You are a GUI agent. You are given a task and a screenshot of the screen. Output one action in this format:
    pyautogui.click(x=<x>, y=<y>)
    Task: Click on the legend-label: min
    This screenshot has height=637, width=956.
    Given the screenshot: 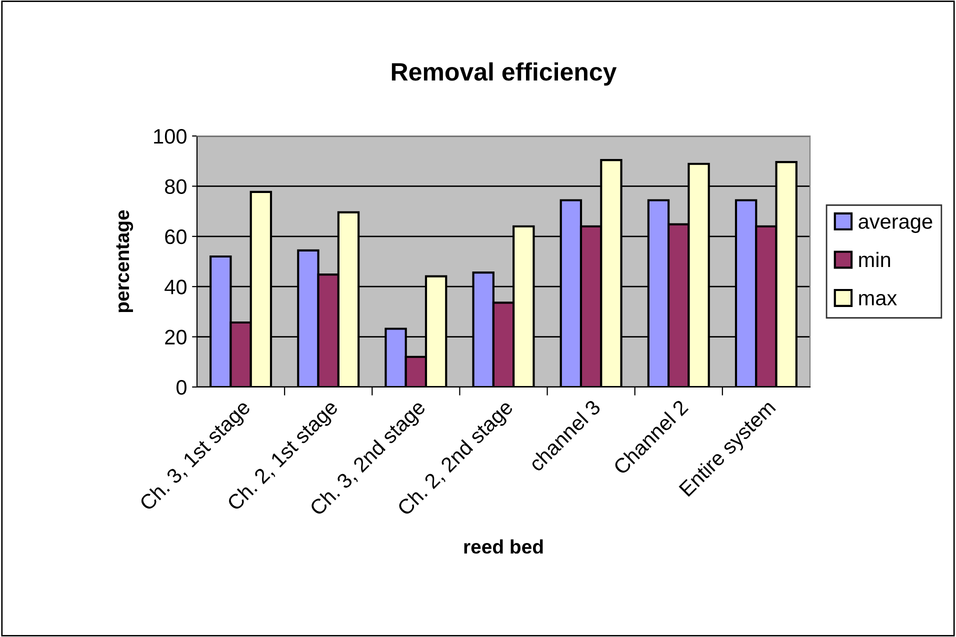 What is the action you would take?
    pyautogui.click(x=874, y=259)
    